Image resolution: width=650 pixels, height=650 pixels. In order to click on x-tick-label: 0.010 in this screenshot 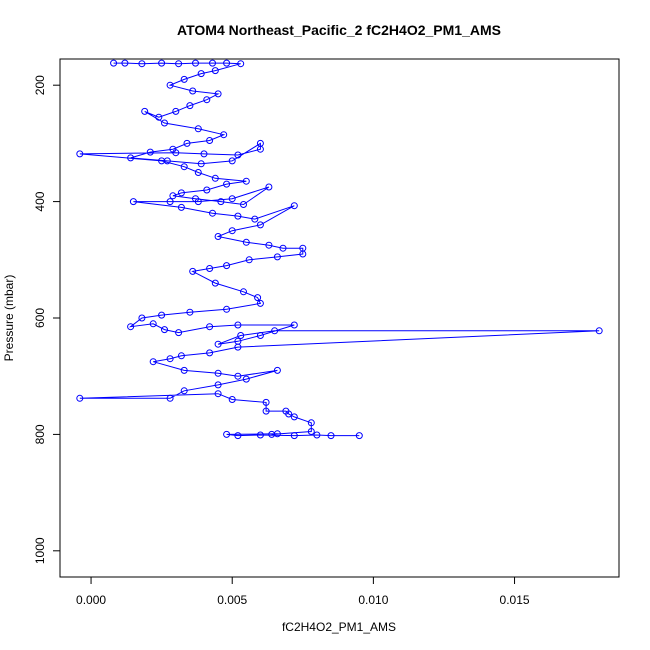, I will do `click(373, 600)`.